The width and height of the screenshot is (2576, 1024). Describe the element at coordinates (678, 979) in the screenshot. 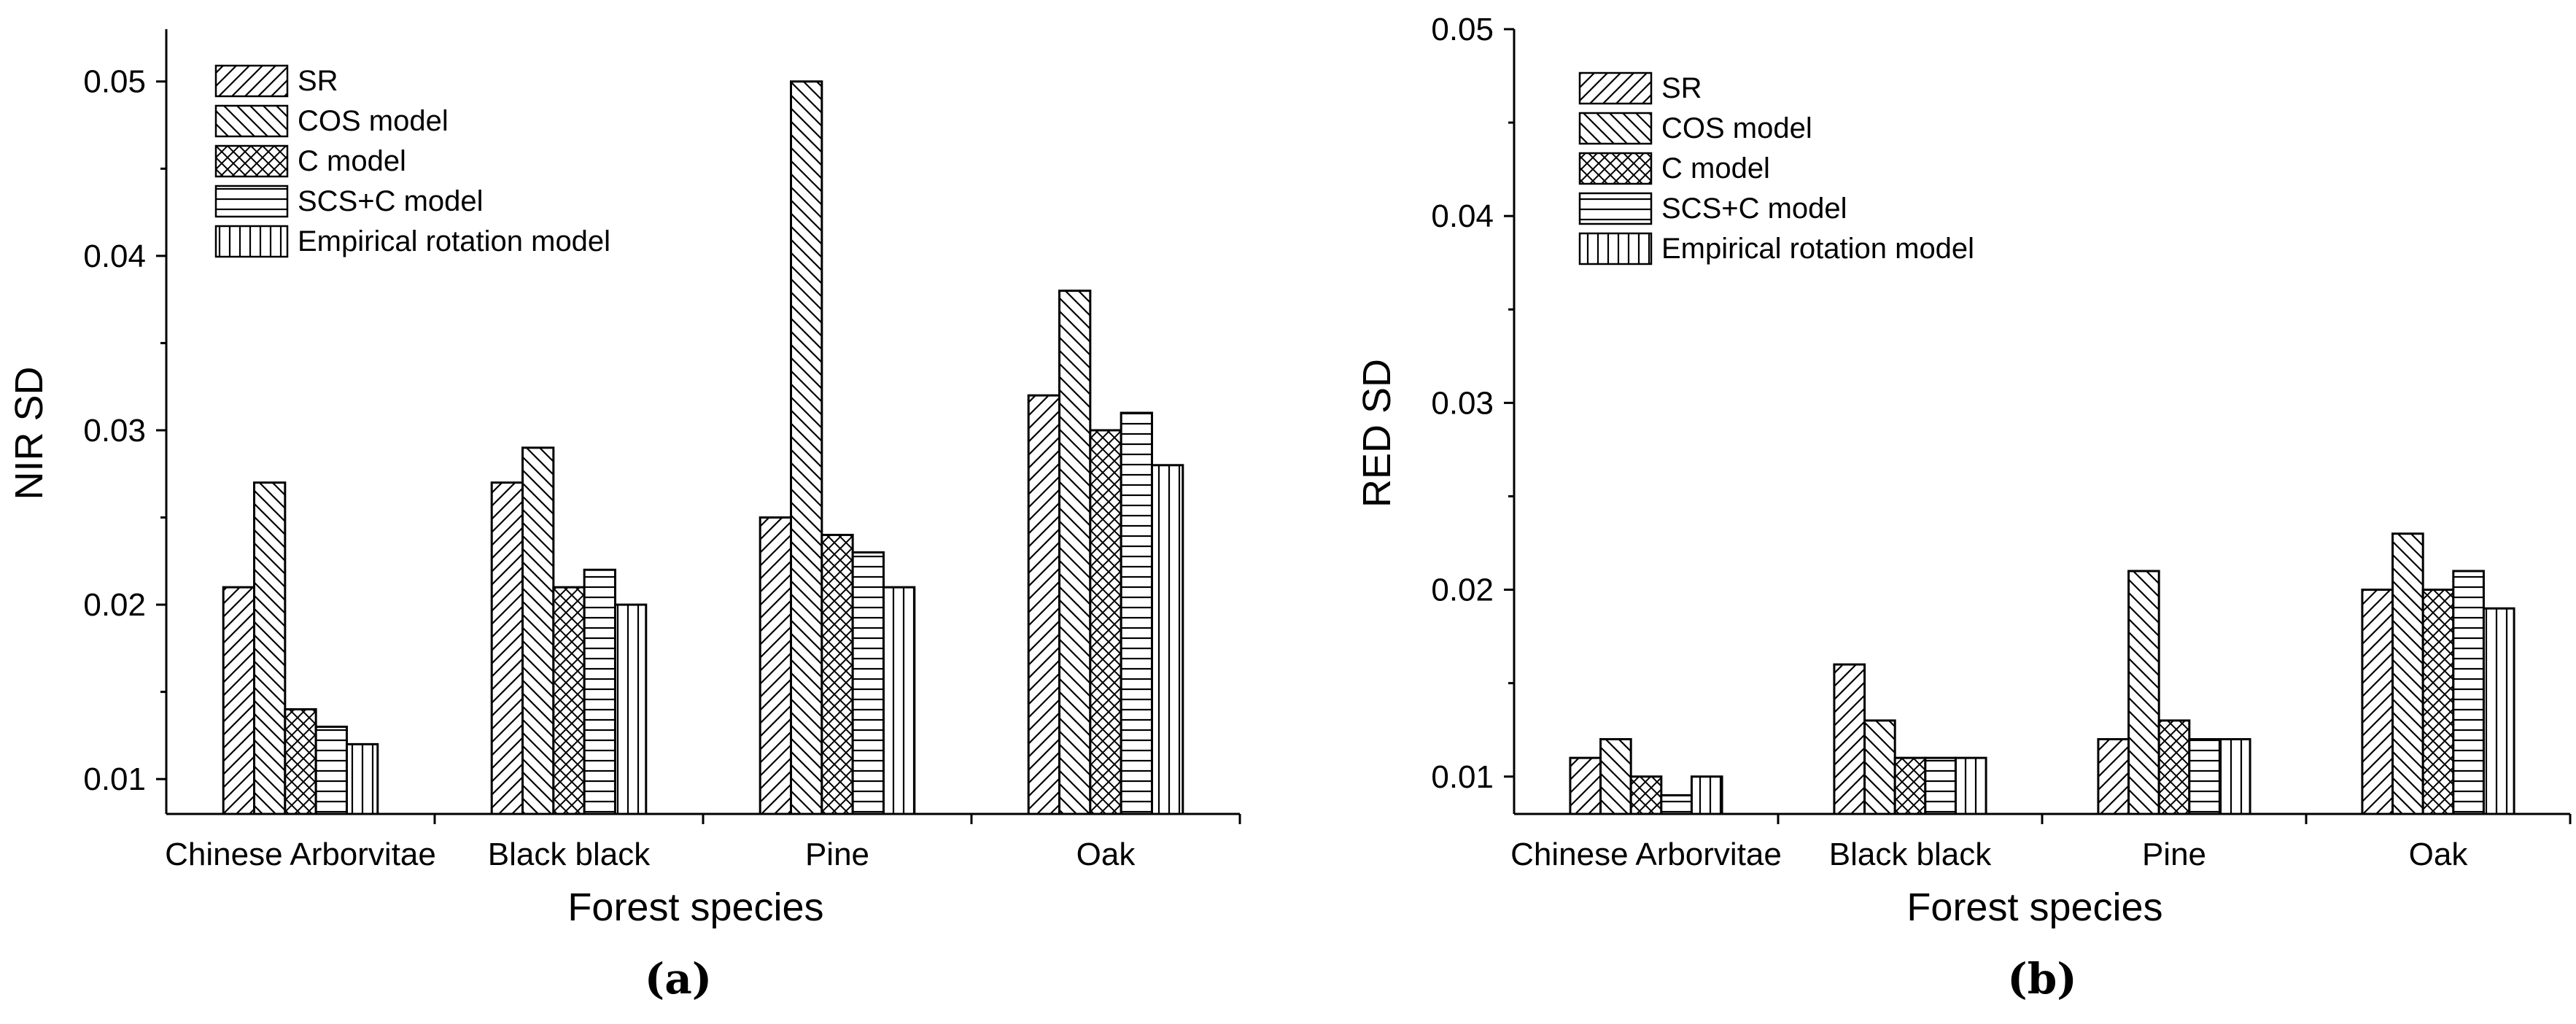

I see `panel-caption: (a)` at that location.